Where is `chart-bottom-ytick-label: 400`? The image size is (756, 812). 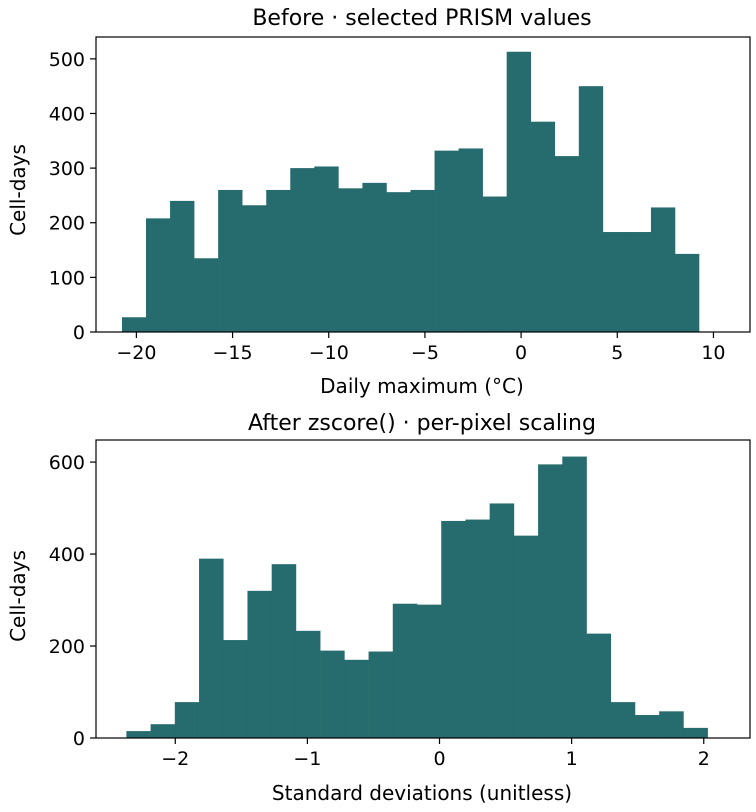
chart-bottom-ytick-label: 400 is located at coordinates (67, 555).